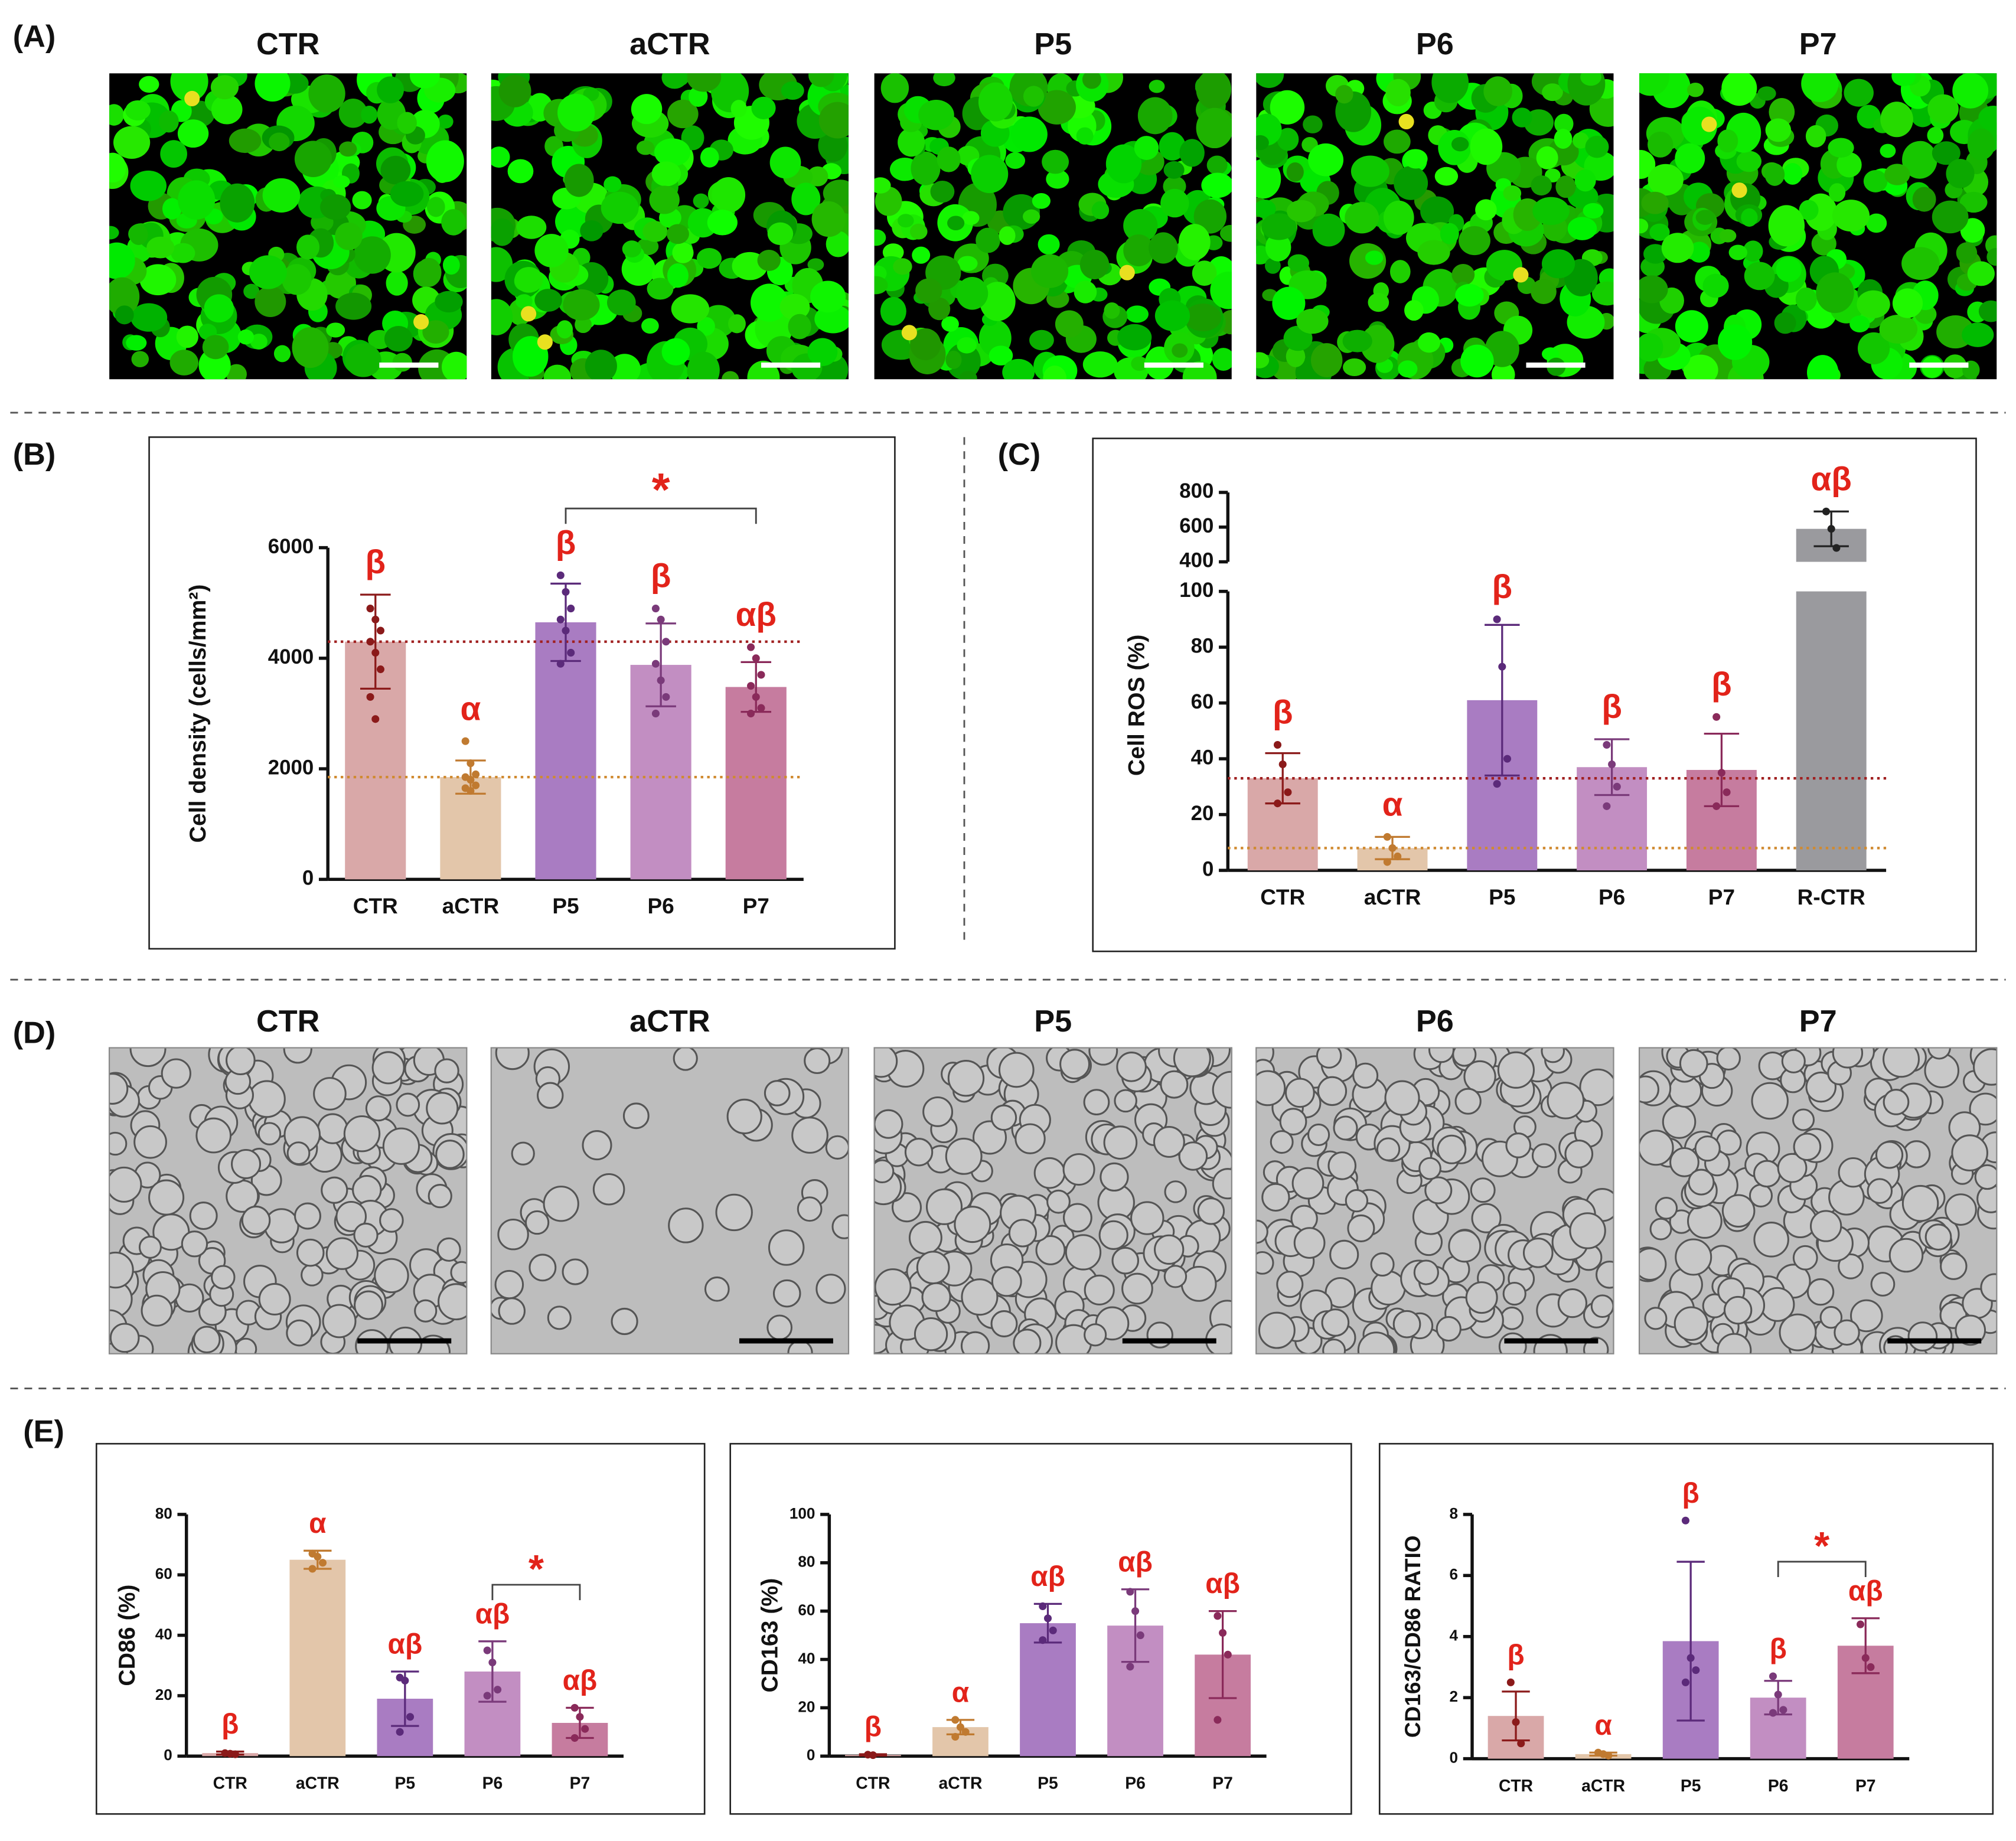 The height and width of the screenshot is (1841, 2016). Describe the element at coordinates (375, 906) in the screenshot. I see `x-tick-label: CTR` at that location.